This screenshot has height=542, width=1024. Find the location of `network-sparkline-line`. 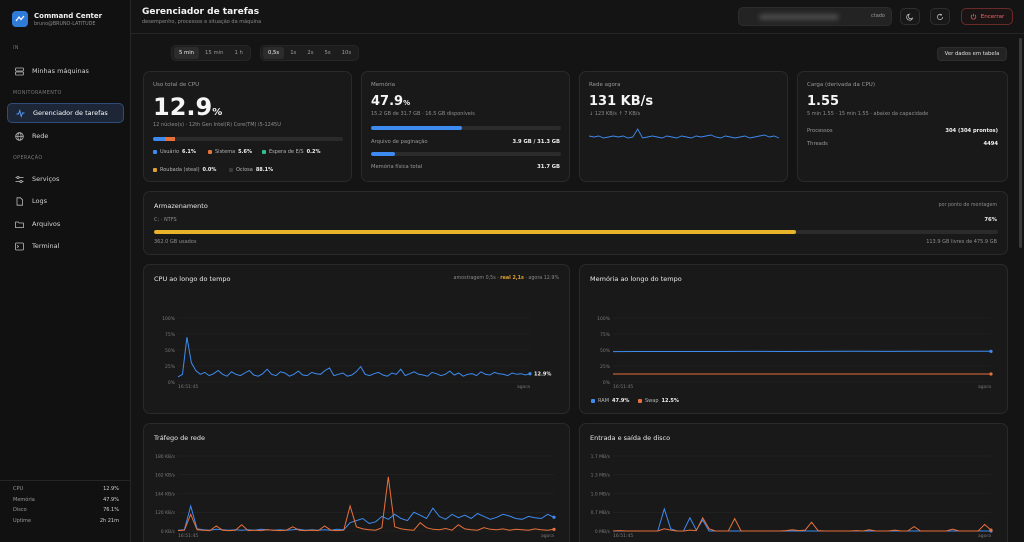

network-sparkline-line is located at coordinates (684, 133).